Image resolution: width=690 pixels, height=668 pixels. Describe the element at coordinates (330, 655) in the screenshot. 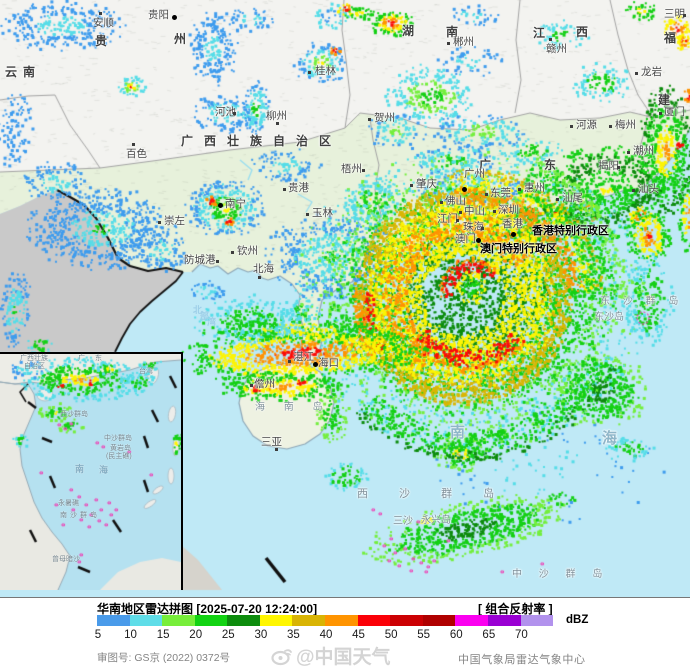

I see `watermark: @中国天气` at that location.